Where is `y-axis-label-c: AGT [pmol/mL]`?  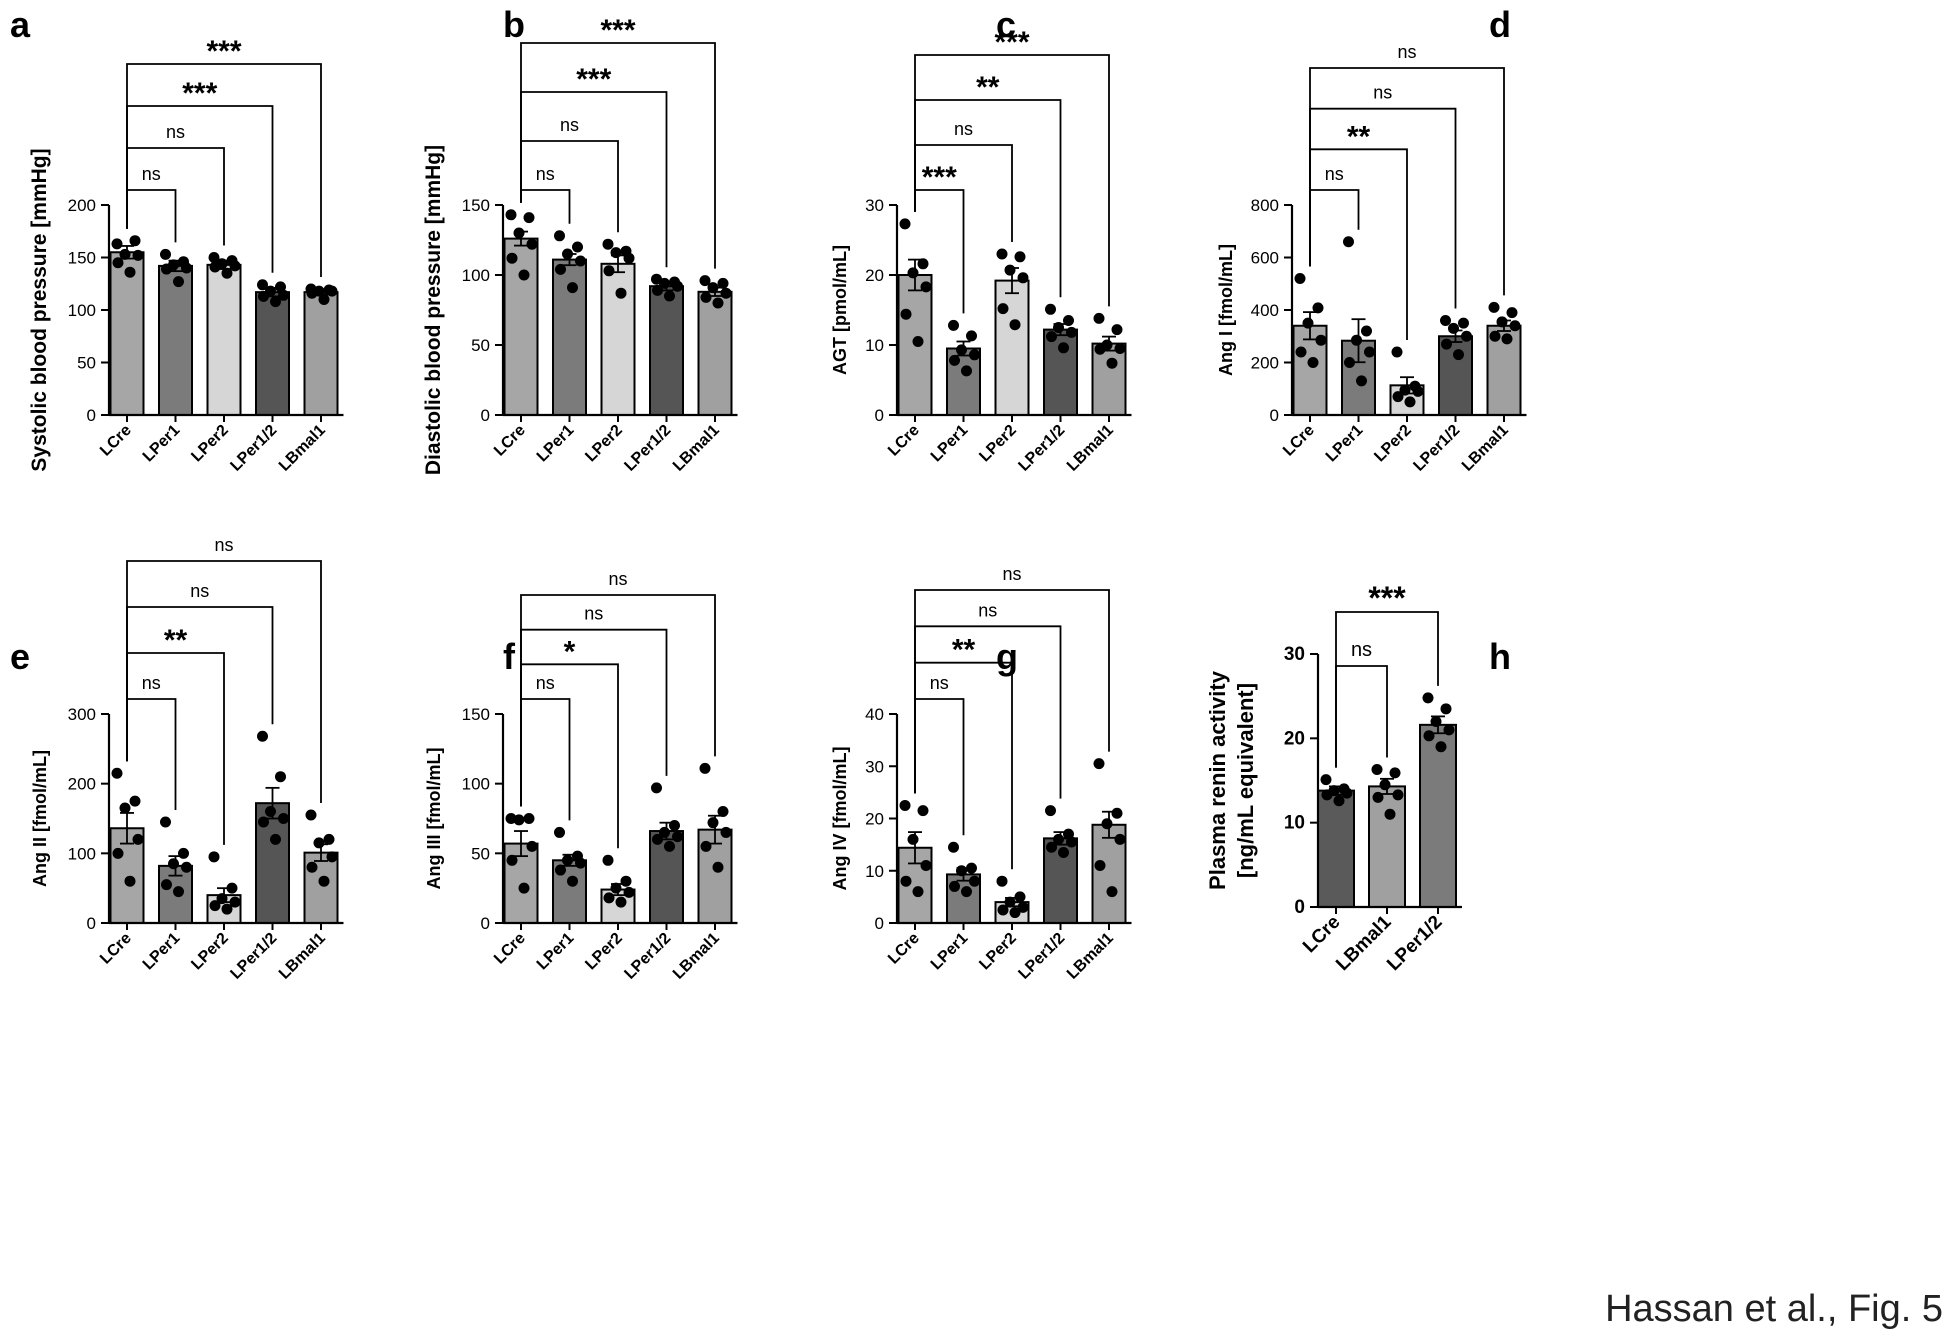 y-axis-label-c: AGT [pmol/mL] is located at coordinates (840, 310).